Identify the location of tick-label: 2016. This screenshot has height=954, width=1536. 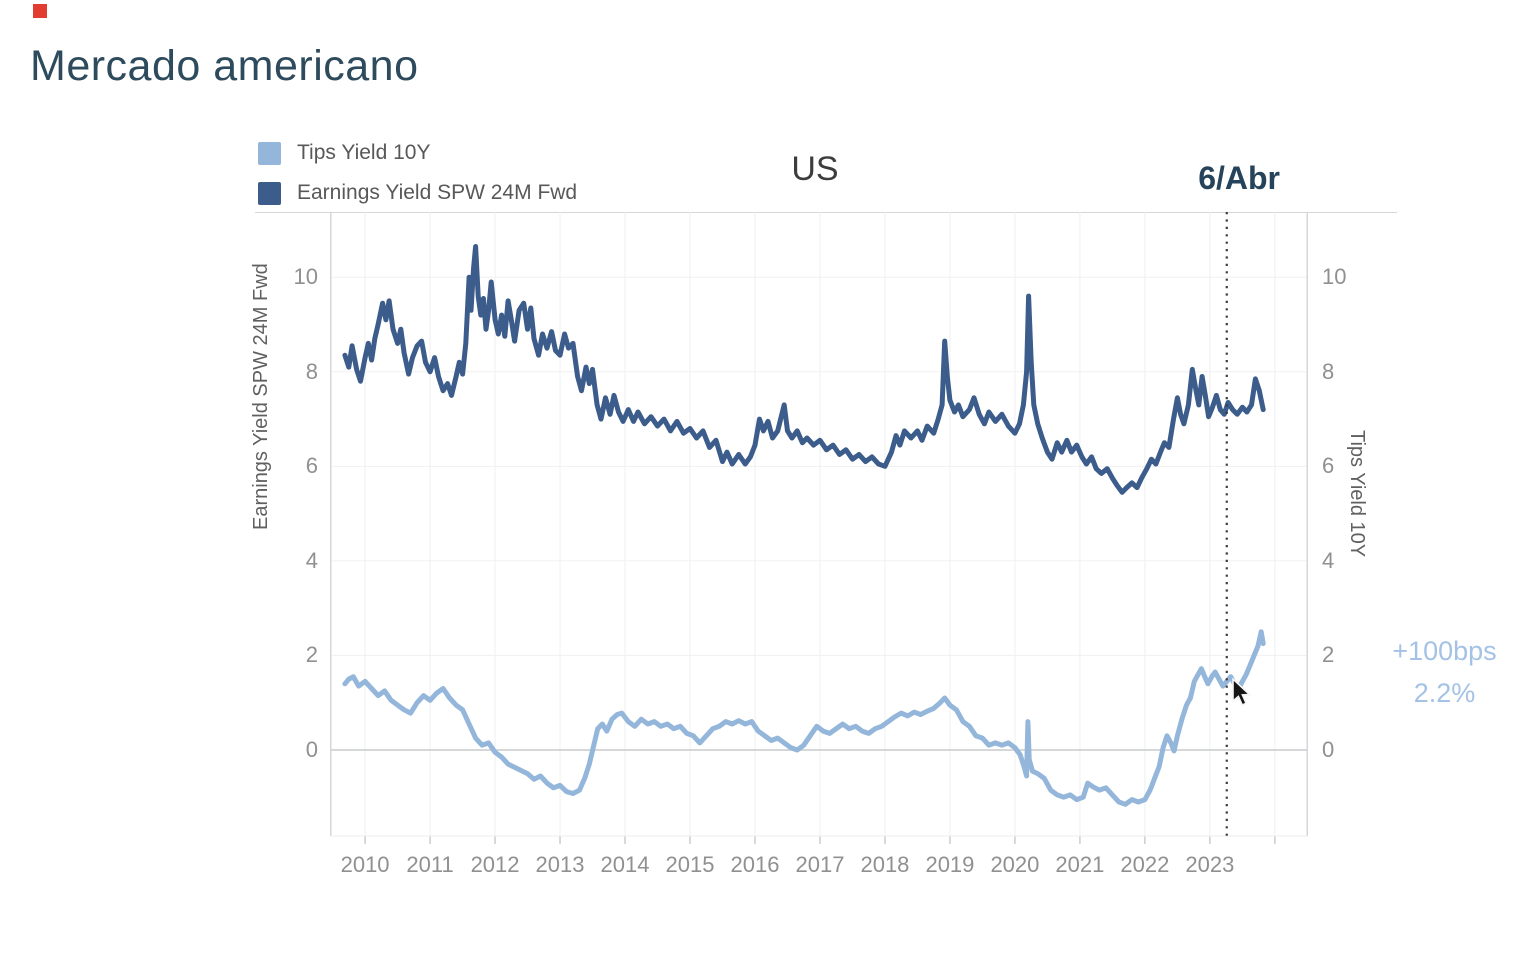
(755, 864).